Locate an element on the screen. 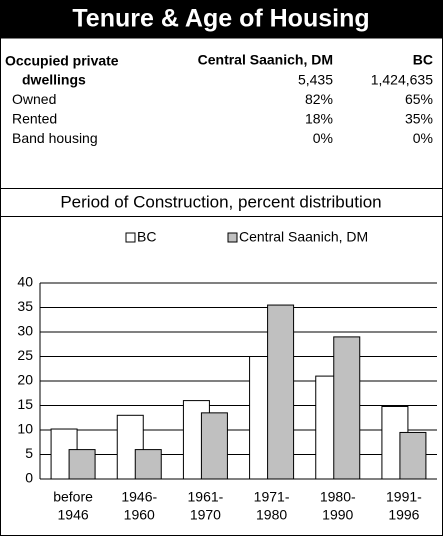 This screenshot has width=443, height=536. header-bar is located at coordinates (221, 19).